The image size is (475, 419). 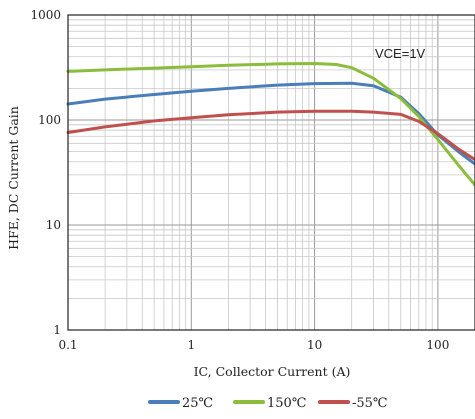 I want to click on y-tick-label: 10, so click(x=53, y=225).